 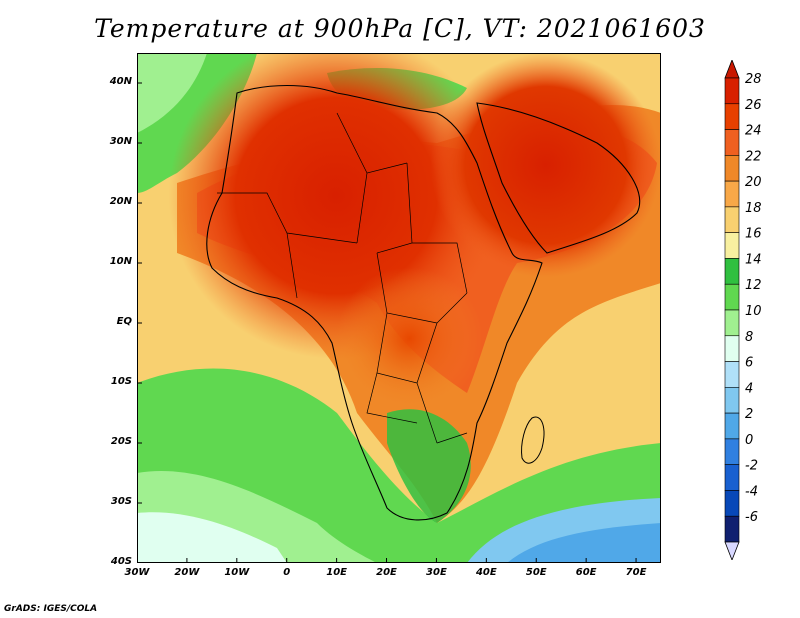 I want to click on lat-tick-label: EQ, so click(x=124, y=321).